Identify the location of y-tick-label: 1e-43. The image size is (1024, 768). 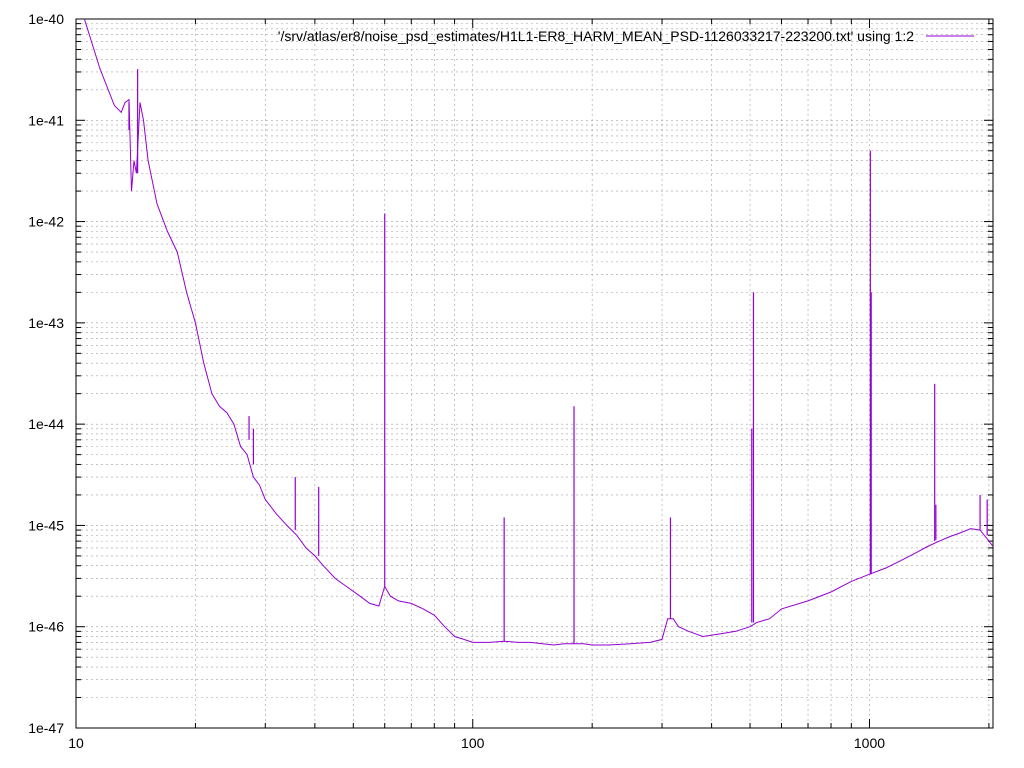
(46, 323).